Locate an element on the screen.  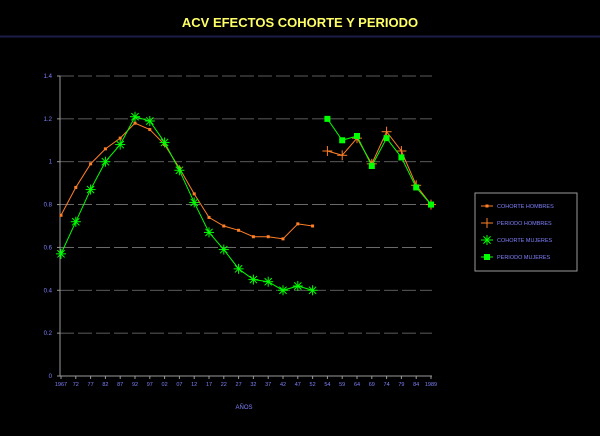
x-tick-label: 12 is located at coordinates (194, 385).